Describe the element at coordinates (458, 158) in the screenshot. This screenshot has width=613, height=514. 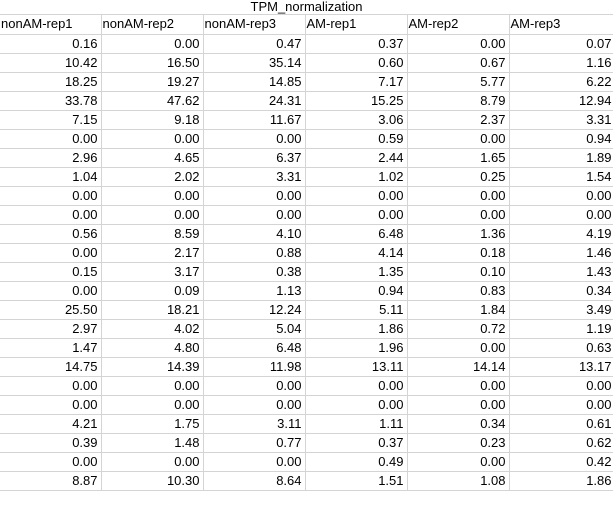
I see `table-cell: 1.65` at that location.